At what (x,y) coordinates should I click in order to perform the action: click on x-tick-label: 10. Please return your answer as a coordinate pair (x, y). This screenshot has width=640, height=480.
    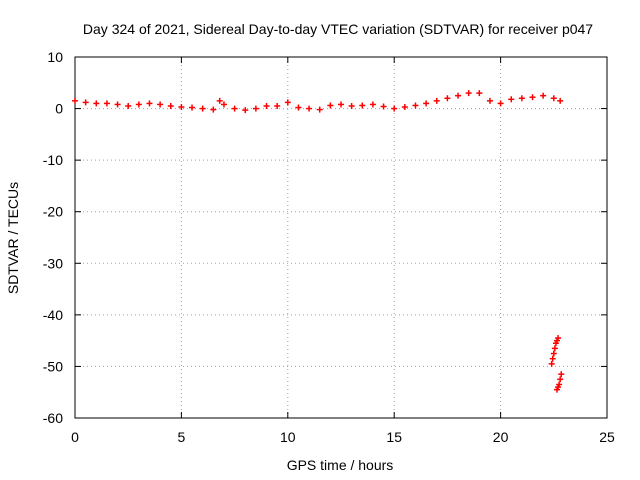
    Looking at the image, I should click on (288, 437).